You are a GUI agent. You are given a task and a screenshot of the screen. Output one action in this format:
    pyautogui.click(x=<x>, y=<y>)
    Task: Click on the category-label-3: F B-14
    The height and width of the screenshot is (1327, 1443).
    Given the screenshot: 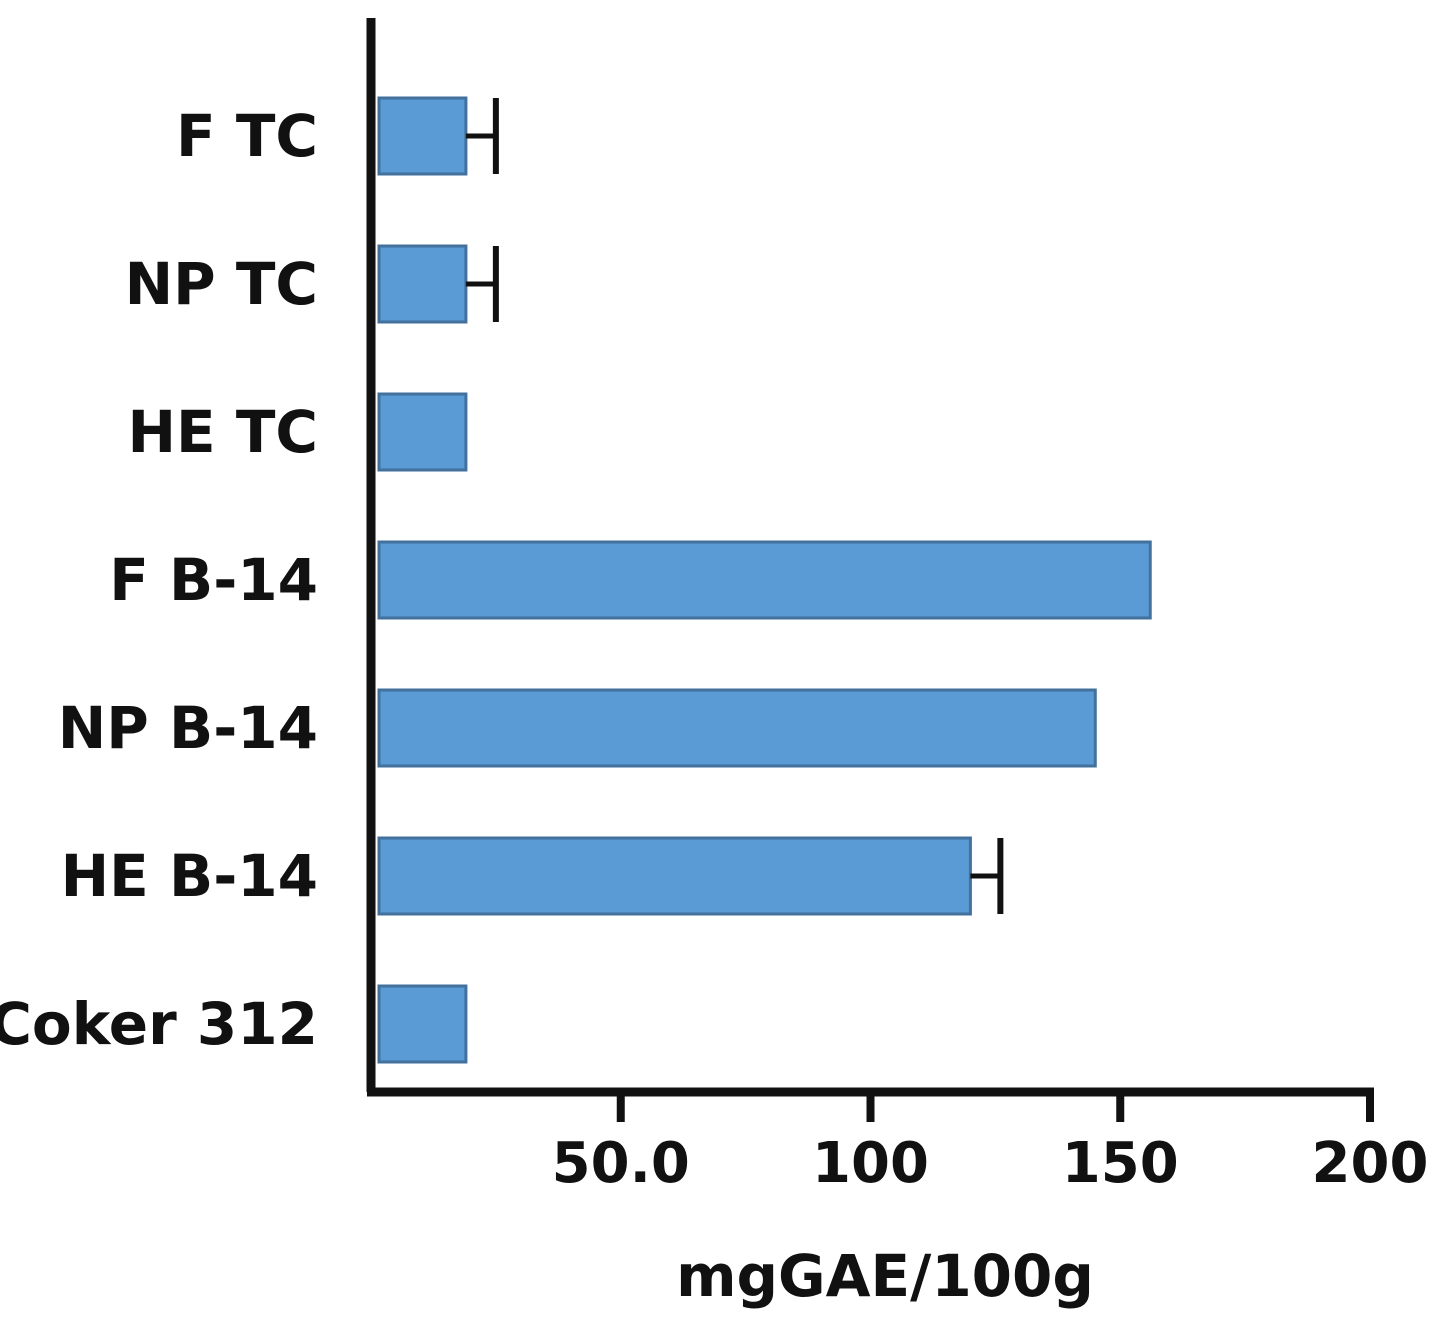 What is the action you would take?
    pyautogui.click(x=213, y=580)
    